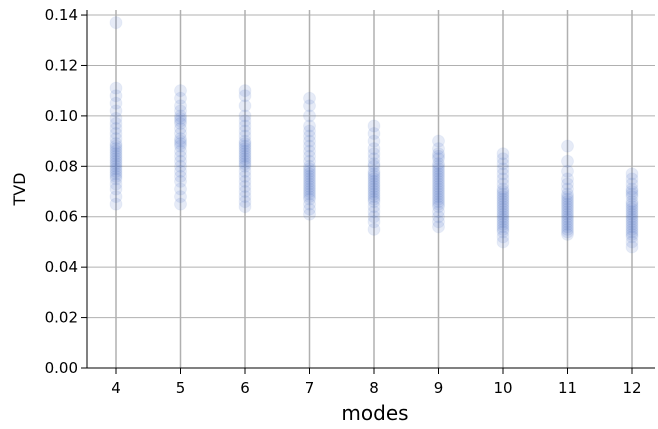 The width and height of the screenshot is (658, 429). I want to click on x-tick-label: 7, so click(310, 388).